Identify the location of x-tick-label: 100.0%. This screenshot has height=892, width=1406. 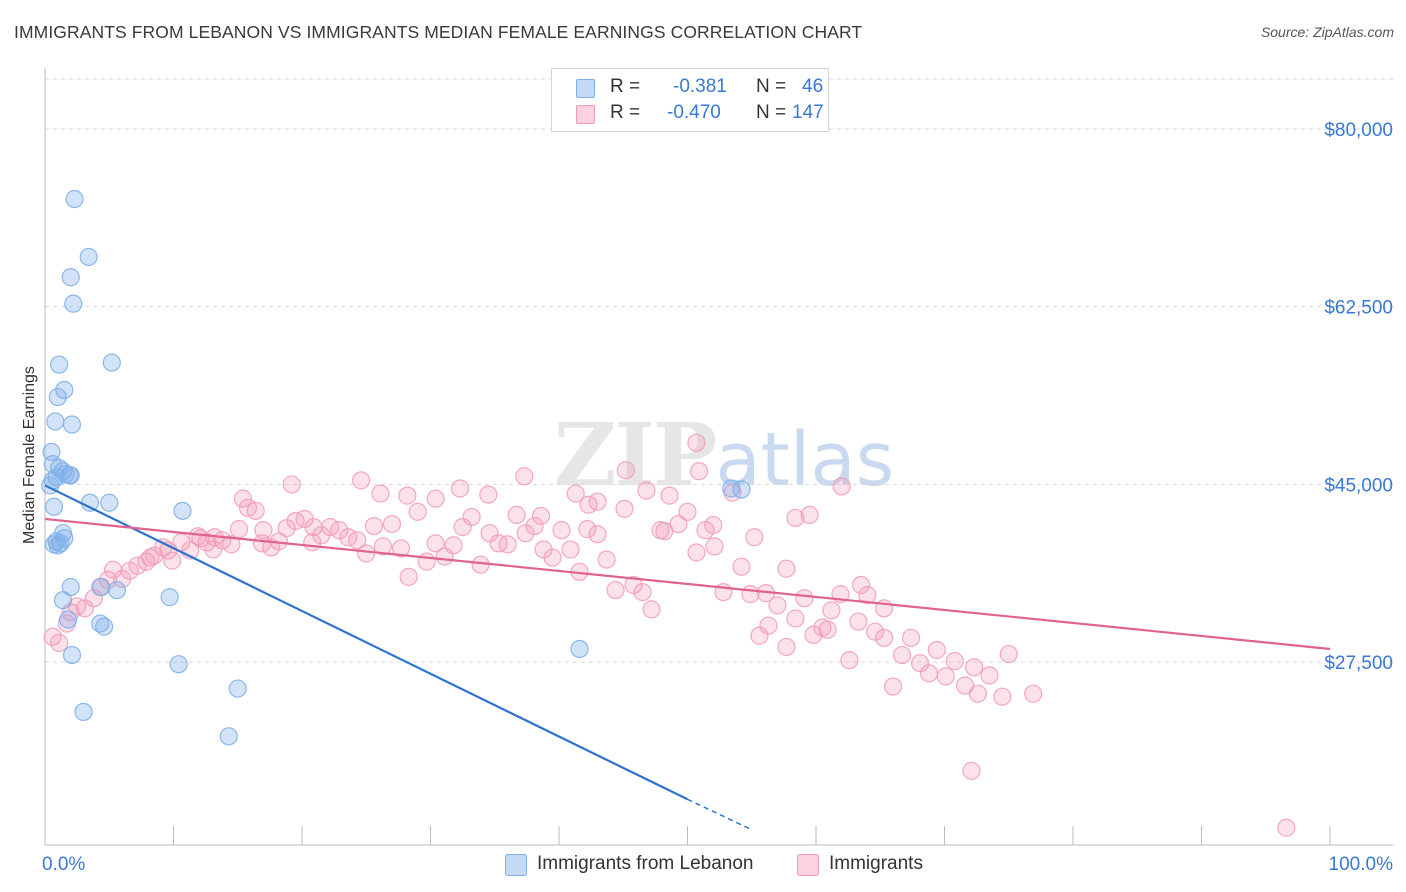
(1361, 864).